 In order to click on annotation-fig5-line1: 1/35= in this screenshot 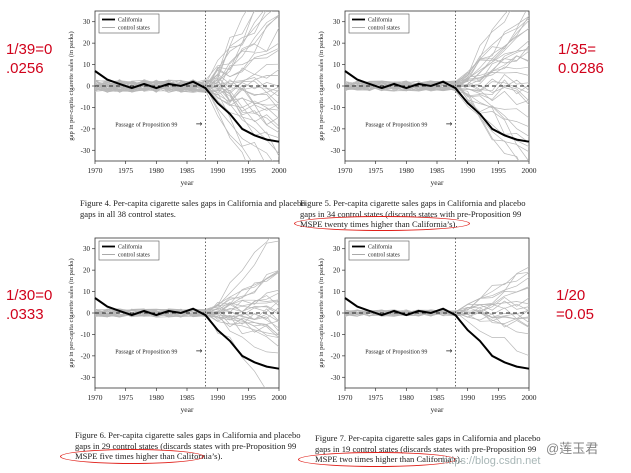, I will do `click(577, 49)`.